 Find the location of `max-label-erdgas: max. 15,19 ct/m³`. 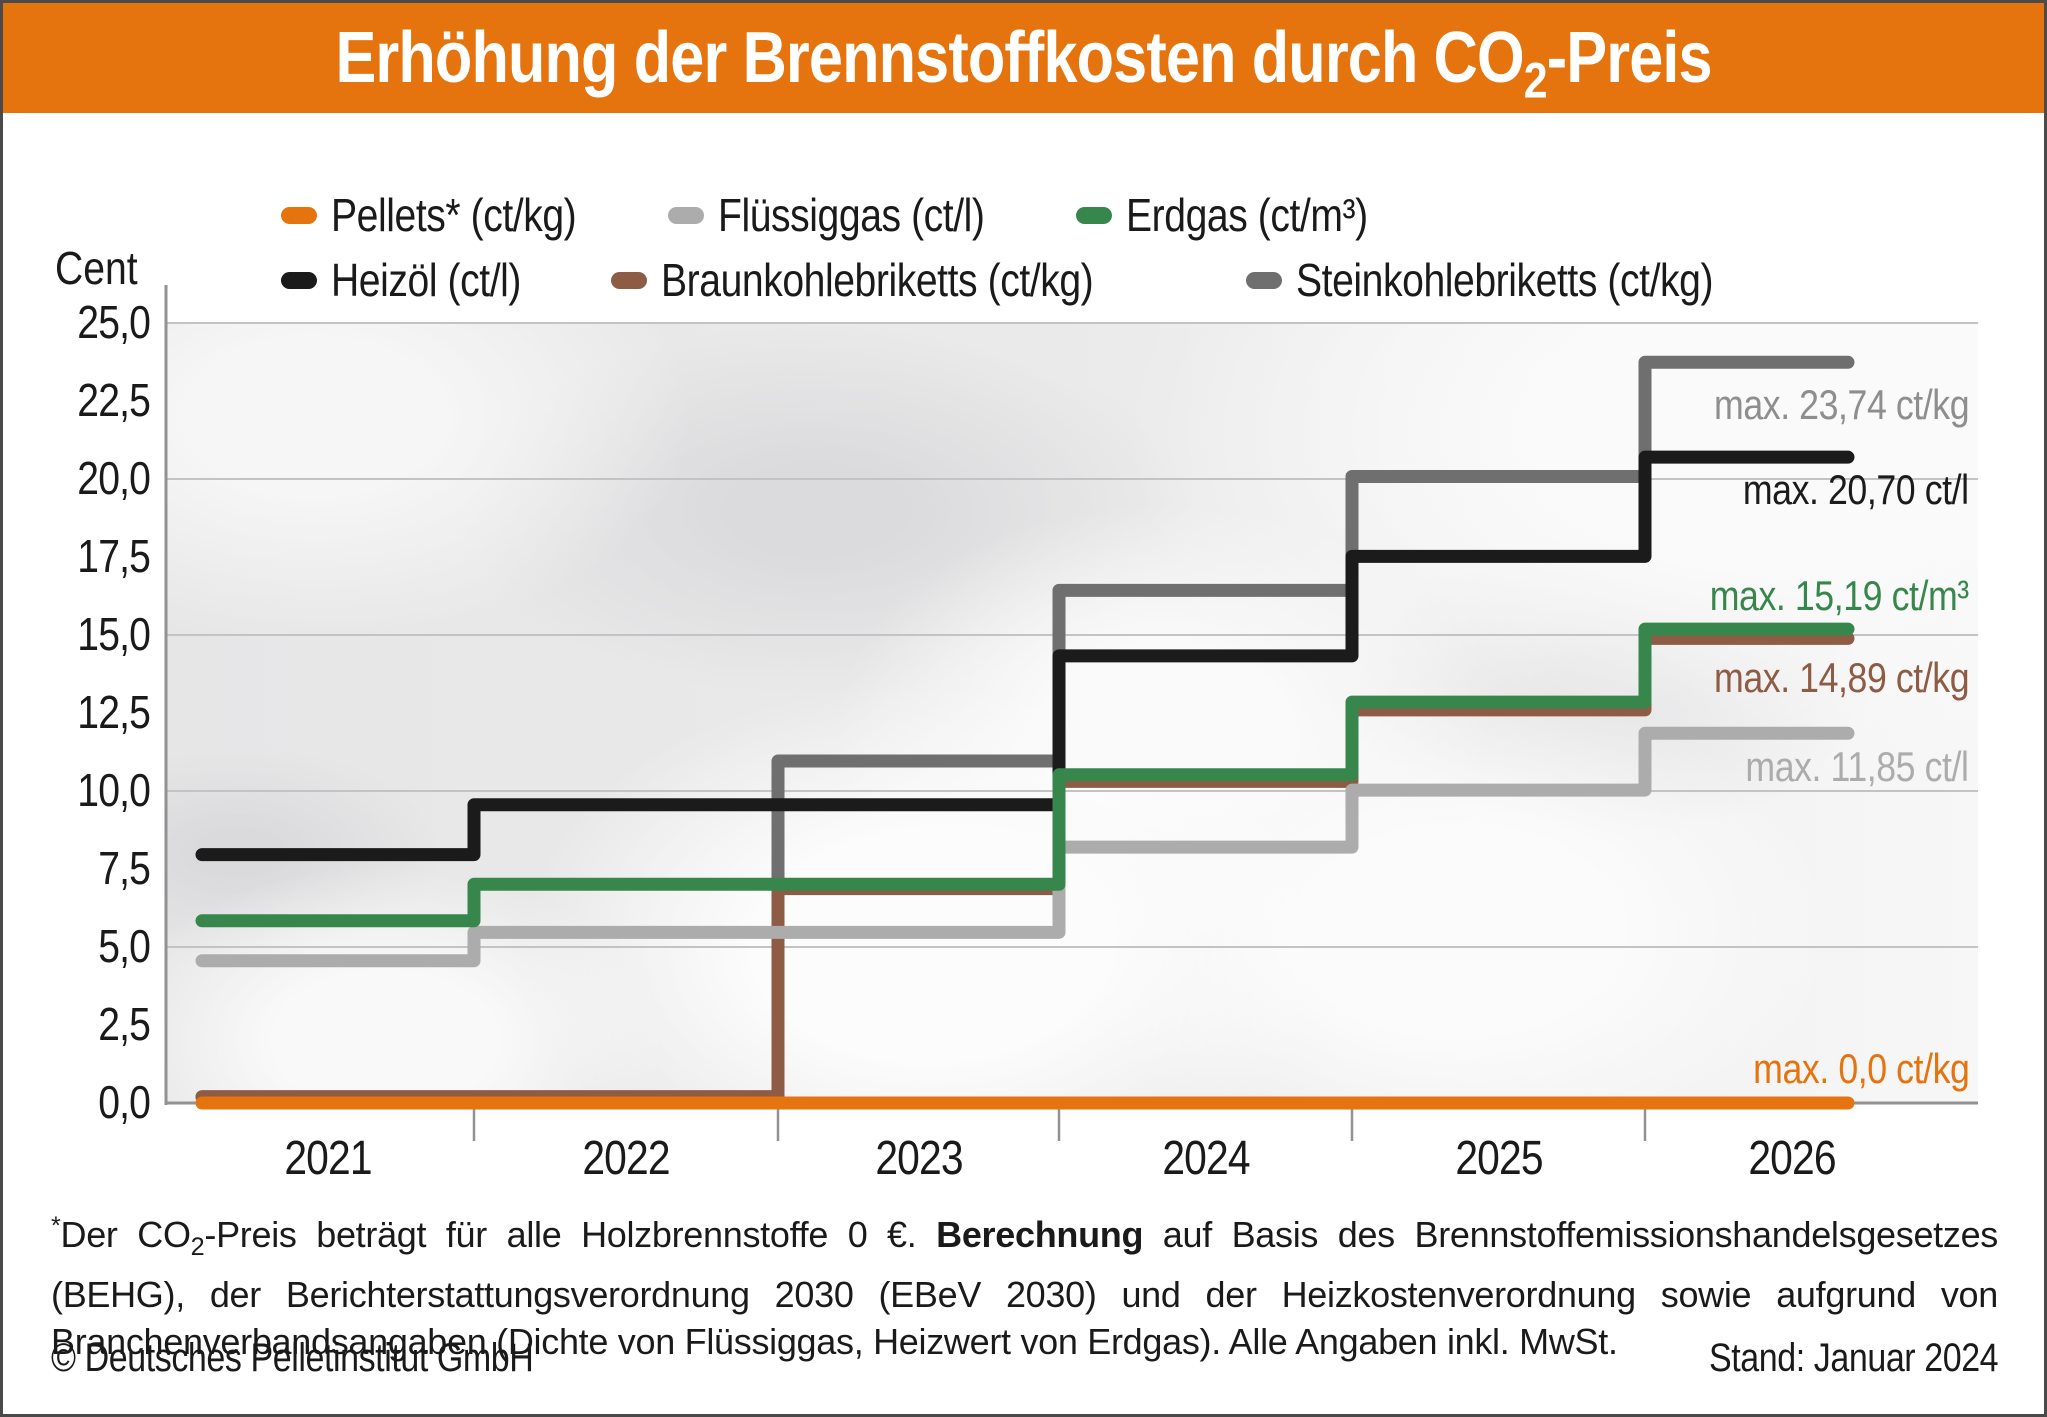

max-label-erdgas: max. 15,19 ct/m³ is located at coordinates (1839, 596).